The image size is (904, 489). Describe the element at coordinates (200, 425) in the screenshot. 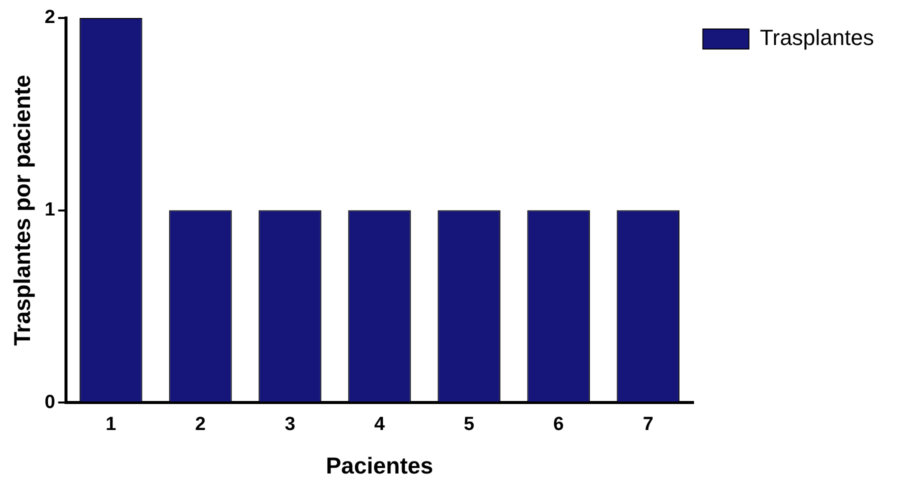

I see `x-tick-label: 2` at that location.